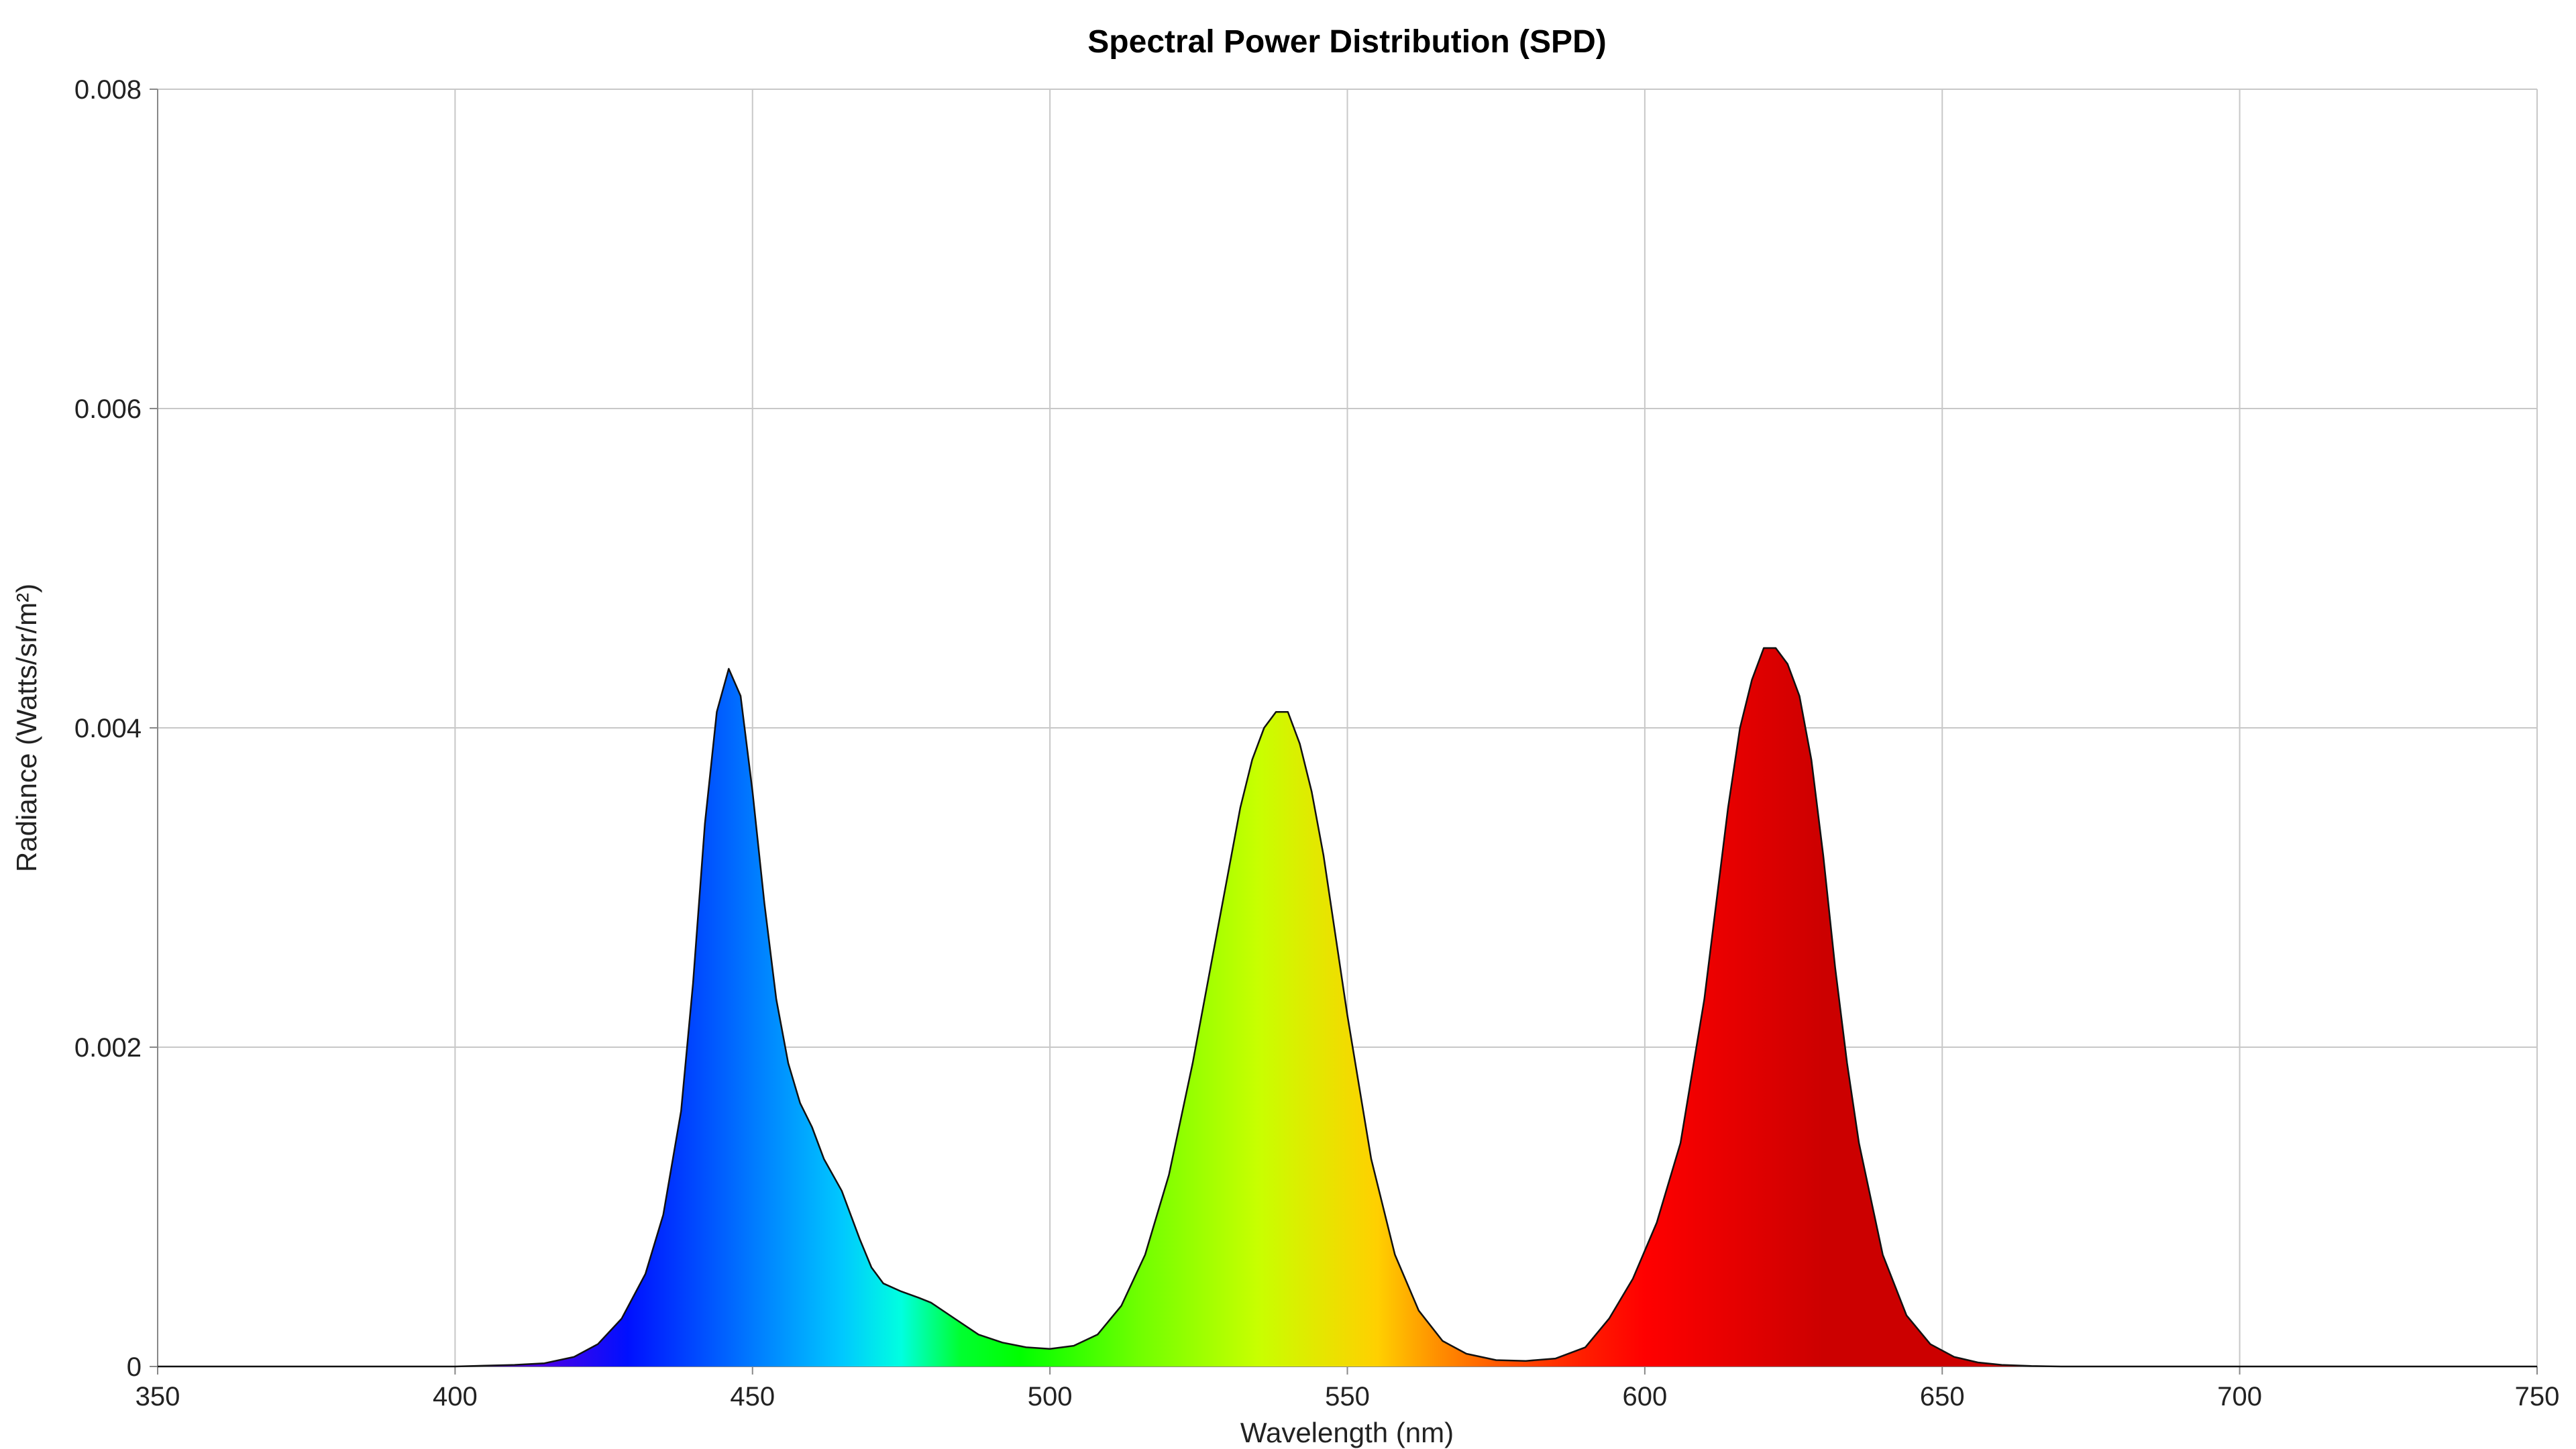  I want to click on y-tick-label: 0.008, so click(108, 90).